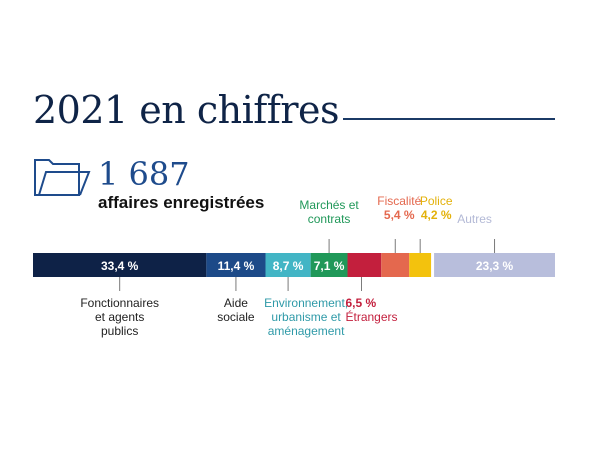  Describe the element at coordinates (364, 265) in the screenshot. I see `bar-segment-etrangers` at that location.